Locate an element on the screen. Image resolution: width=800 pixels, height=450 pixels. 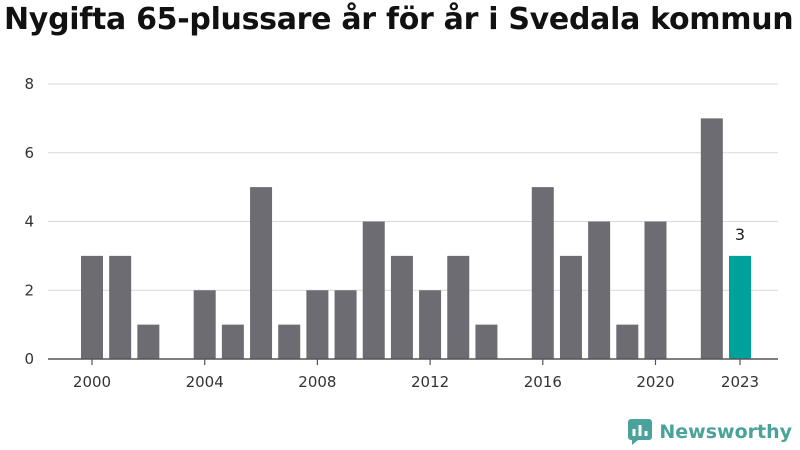
y-axis-ticks: 0 2 4 6 8 is located at coordinates (29, 221).